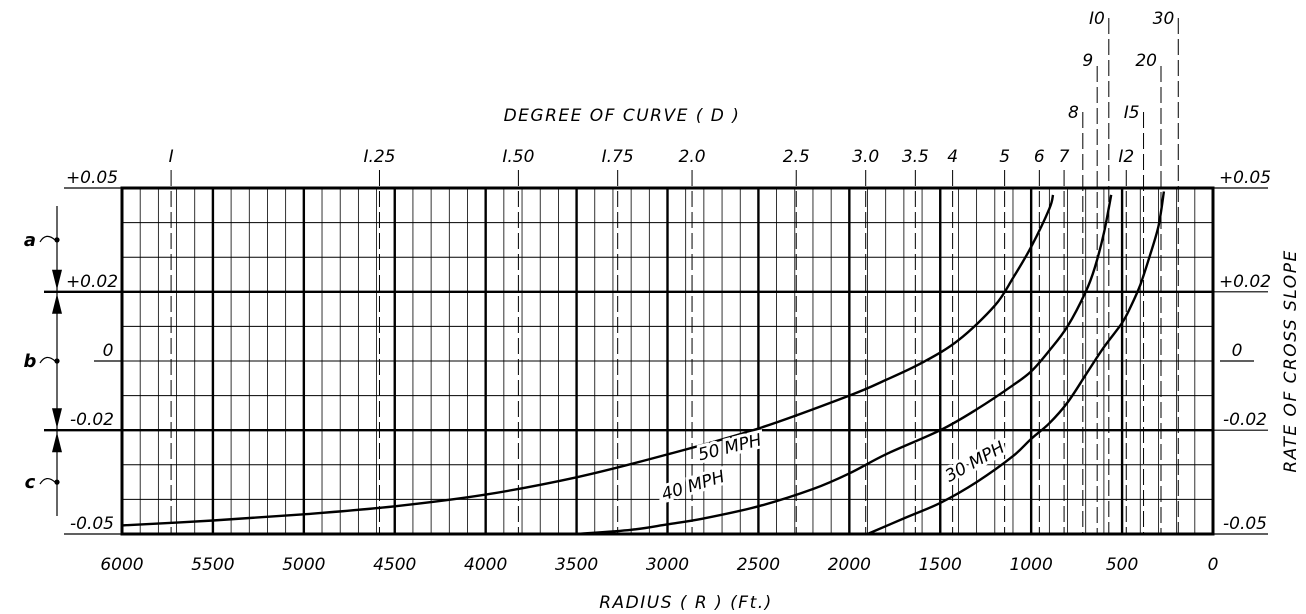 Image resolution: width=1306 pixels, height=614 pixels. I want to click on y-right-tick-label: -0.05, so click(1245, 524).